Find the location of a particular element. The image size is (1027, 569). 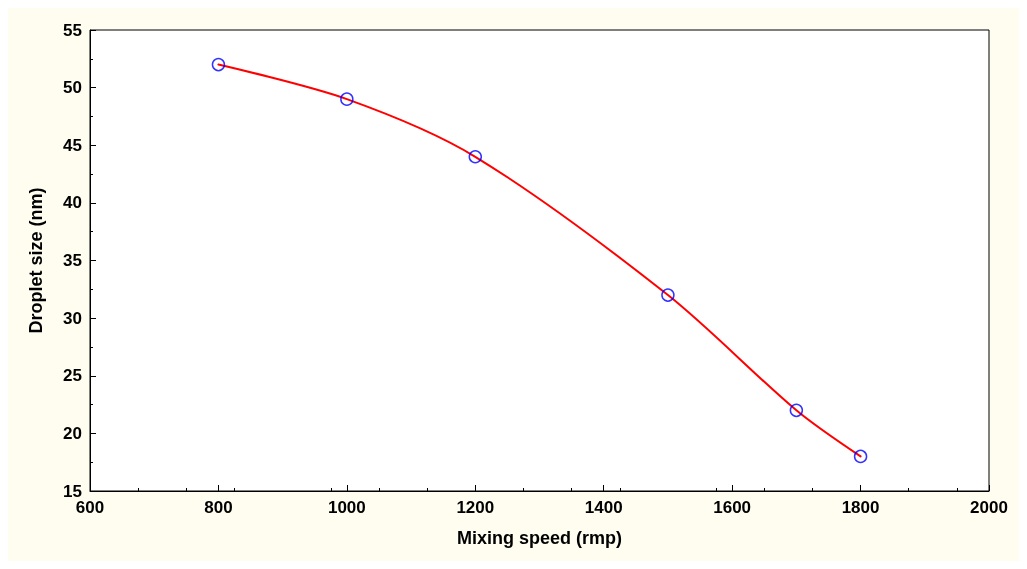

x-tick-label: 1000 is located at coordinates (346, 507).